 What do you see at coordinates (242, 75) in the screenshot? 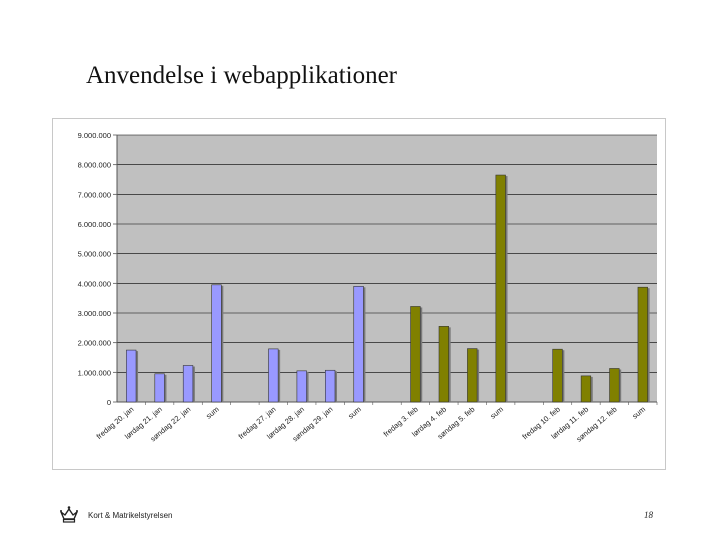
I see `slide-title: Anvendelse i webapplikationer` at bounding box center [242, 75].